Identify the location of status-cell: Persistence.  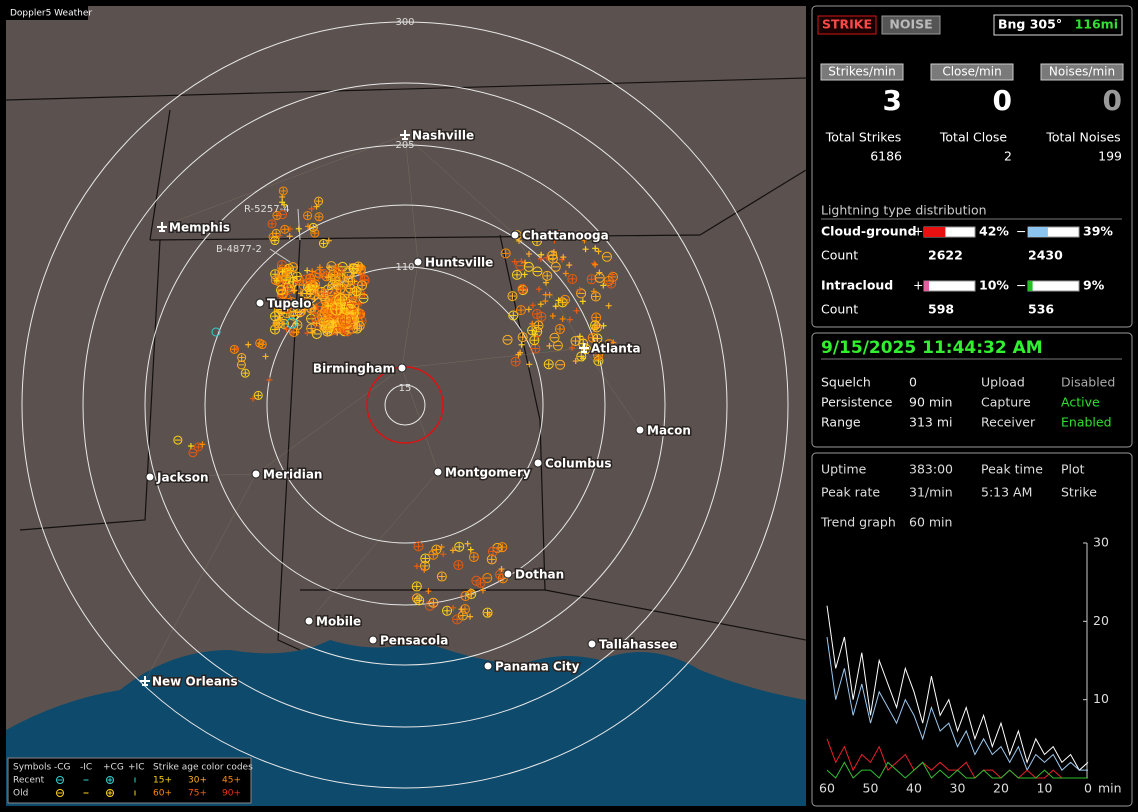
(857, 402).